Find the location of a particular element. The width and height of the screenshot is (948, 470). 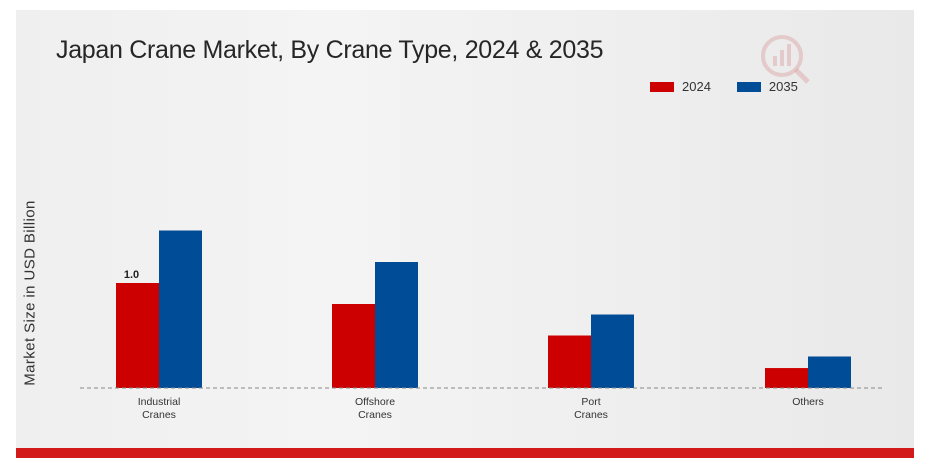

x-tick-label-2-1: Cranes is located at coordinates (591, 415).